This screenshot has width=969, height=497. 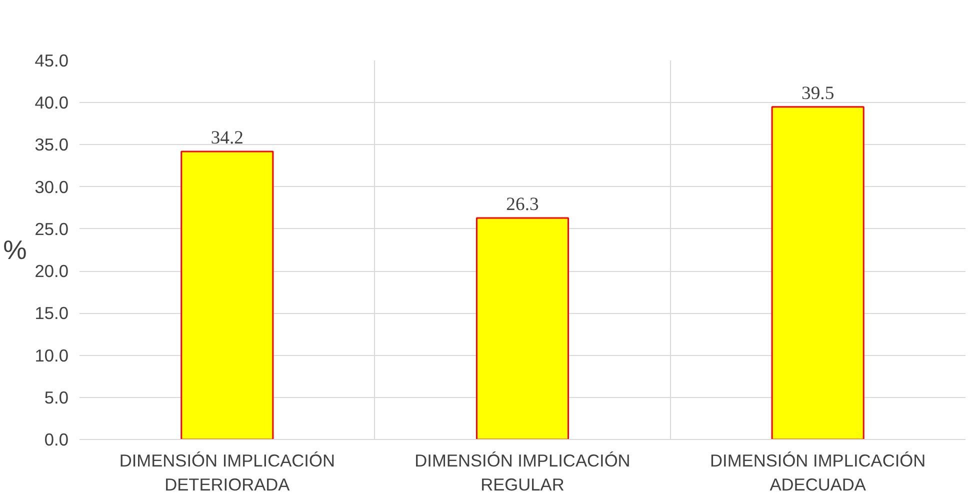 What do you see at coordinates (51, 186) in the screenshot?
I see `y-tick-label: 30.0` at bounding box center [51, 186].